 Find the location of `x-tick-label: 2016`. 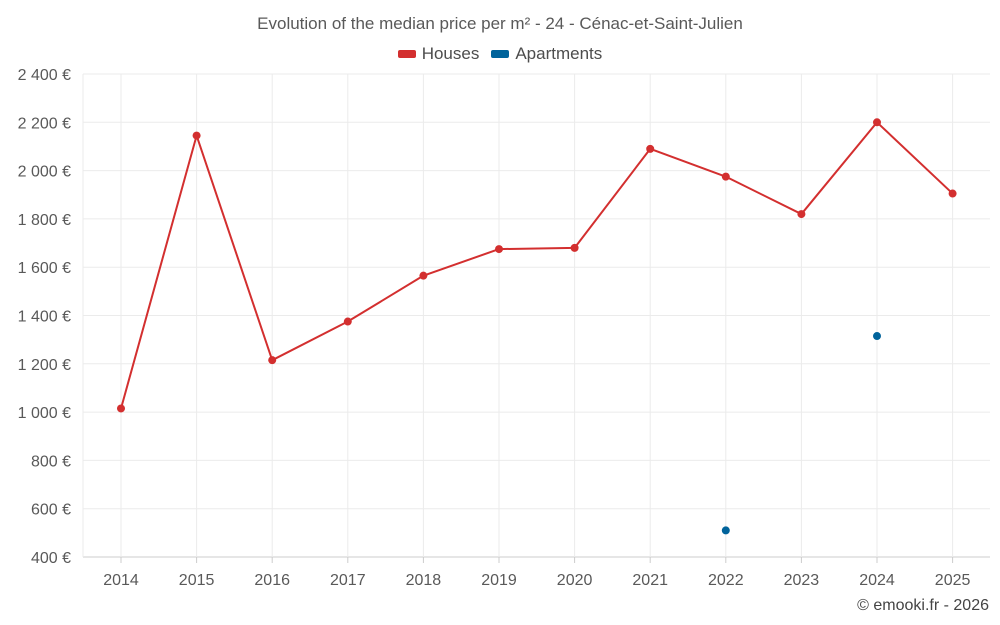

x-tick-label: 2016 is located at coordinates (272, 580).